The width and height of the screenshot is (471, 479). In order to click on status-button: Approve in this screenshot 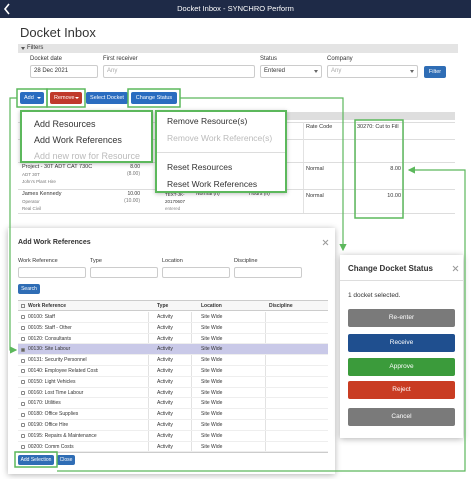, I will do `click(401, 367)`.